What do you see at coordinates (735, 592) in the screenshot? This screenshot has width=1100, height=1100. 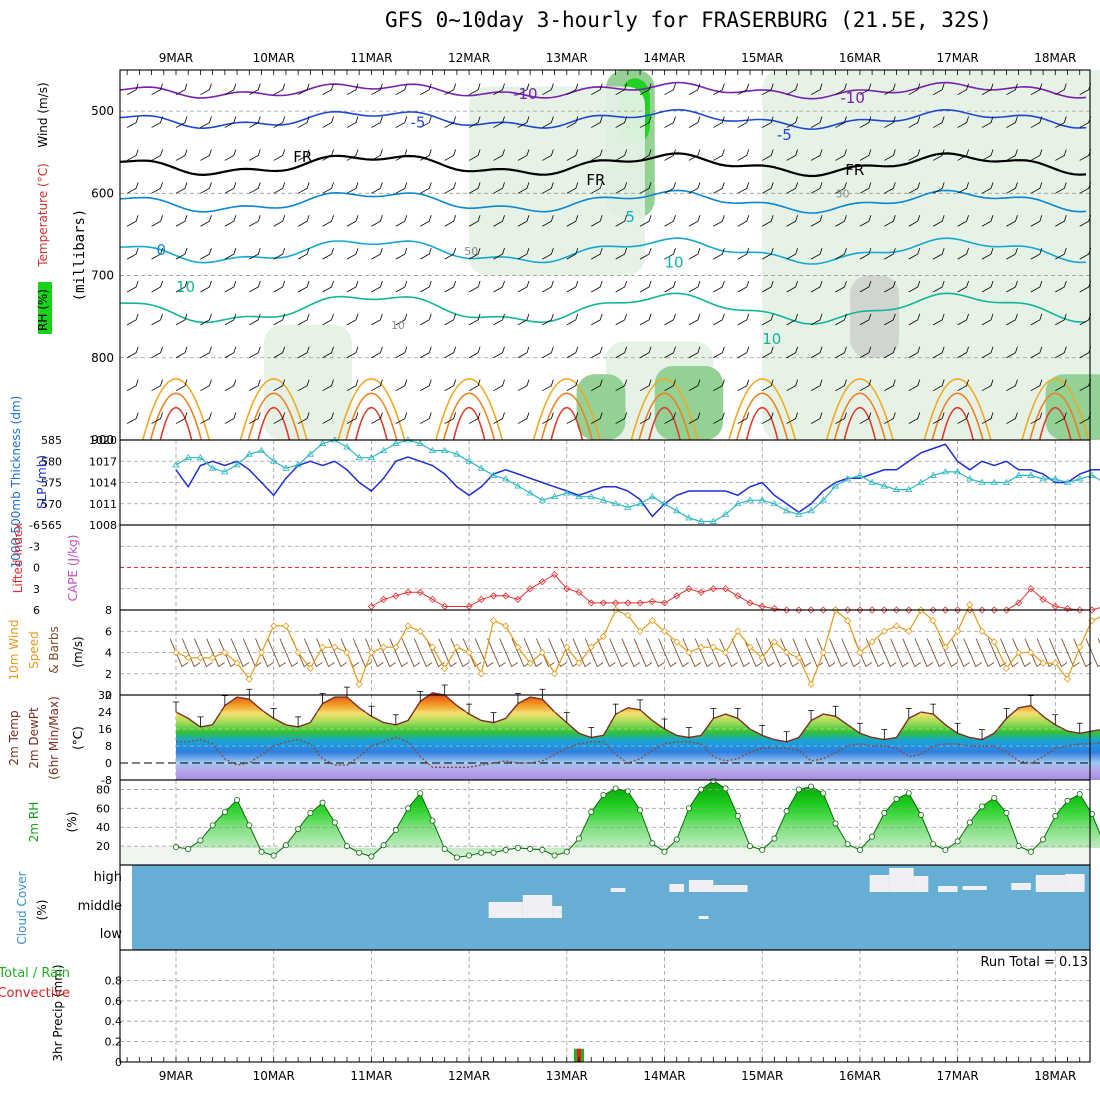 I see `lifted-index-line` at bounding box center [735, 592].